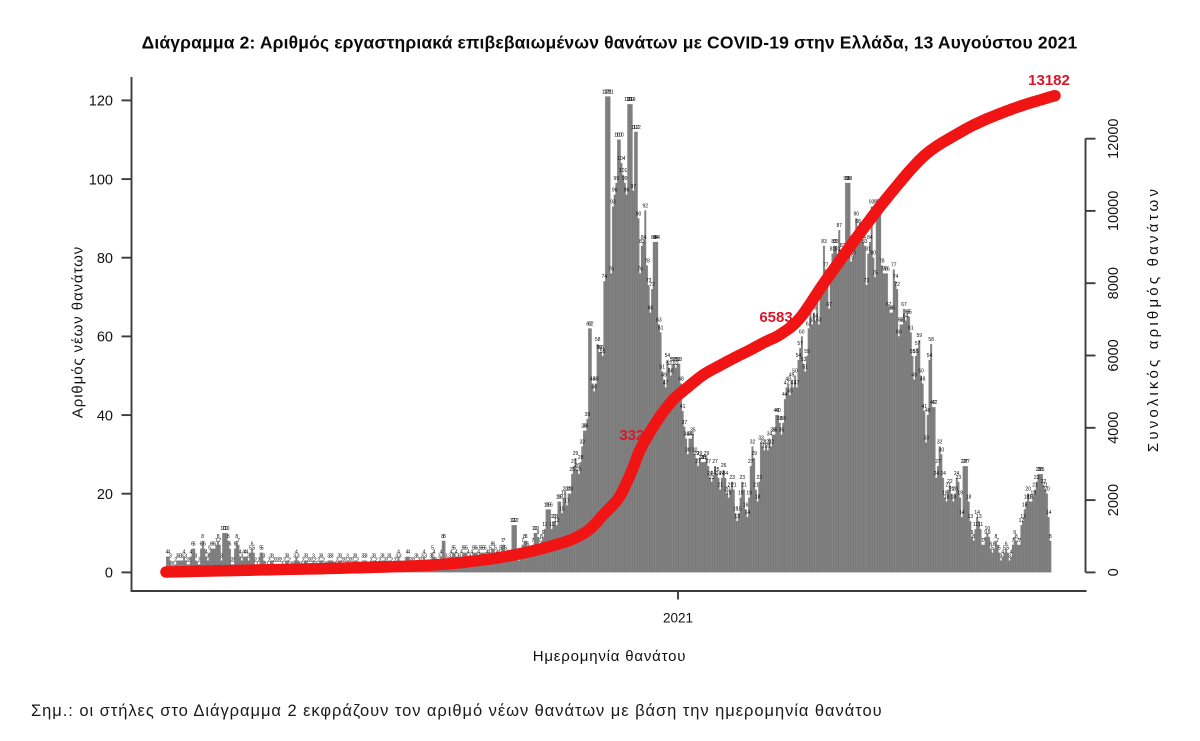  What do you see at coordinates (628, 100) in the screenshot?
I see `svg-text: 119` at bounding box center [628, 100].